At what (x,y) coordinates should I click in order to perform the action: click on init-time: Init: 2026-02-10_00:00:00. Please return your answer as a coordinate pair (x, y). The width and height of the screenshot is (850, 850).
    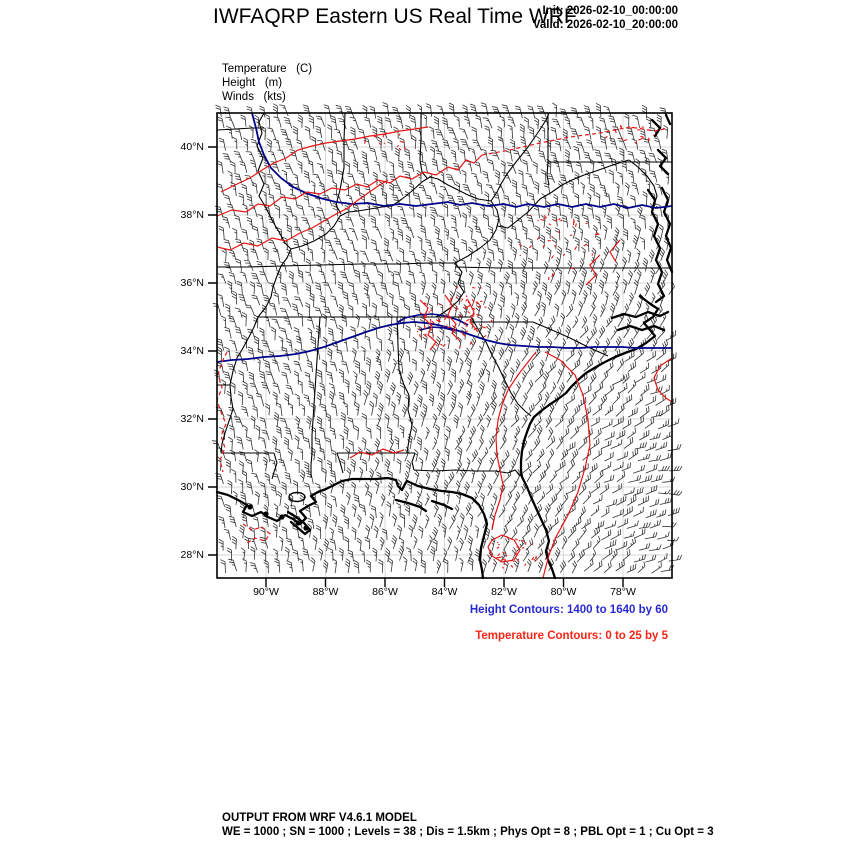
    Looking at the image, I should click on (610, 11).